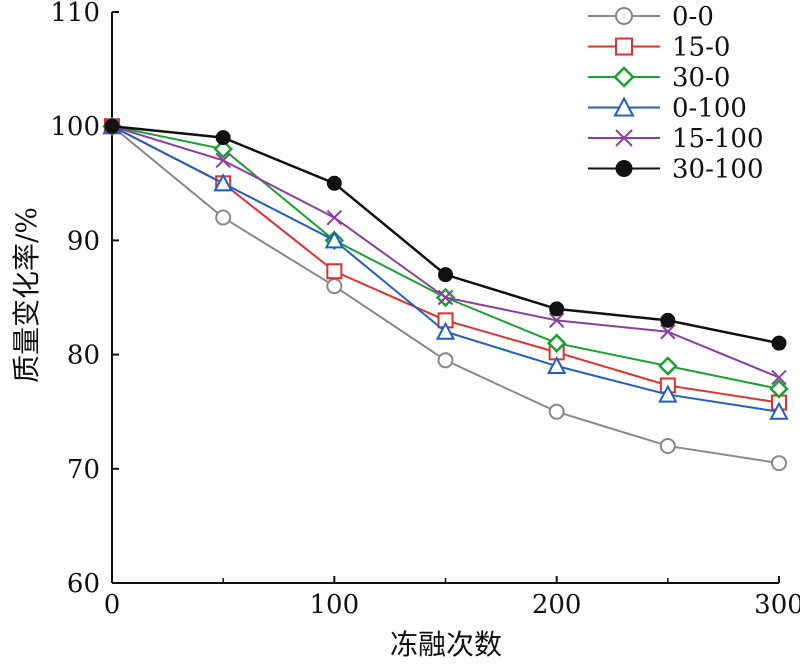 This screenshot has height=666, width=800. I want to click on legend-label: 0-100, so click(709, 109).